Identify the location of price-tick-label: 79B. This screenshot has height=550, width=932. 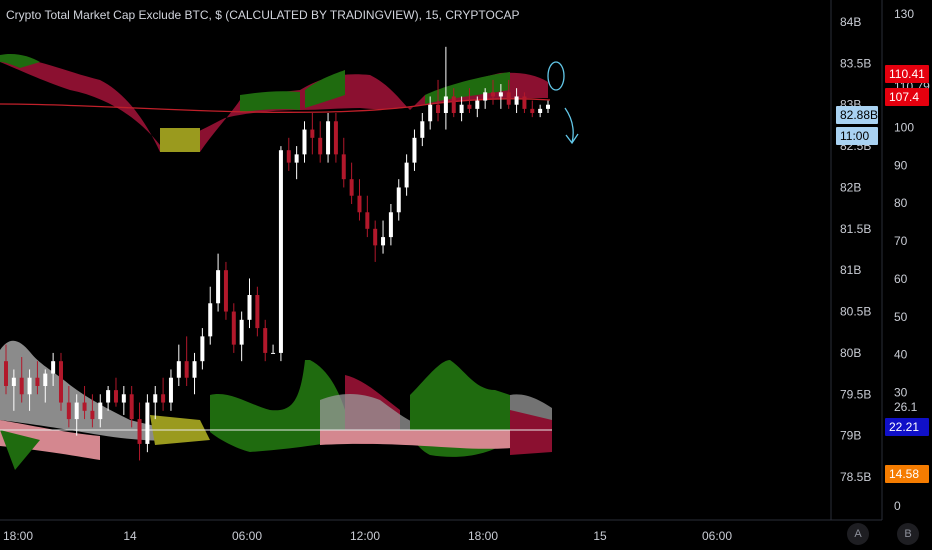
(850, 436).